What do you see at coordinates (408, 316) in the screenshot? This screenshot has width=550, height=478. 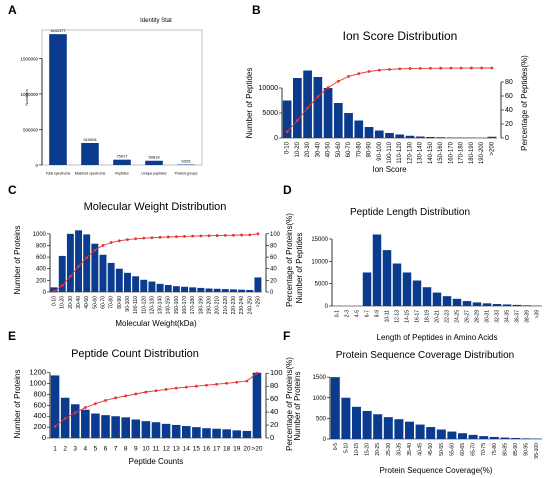 I see `panel-d-xtick-label: 14-15` at bounding box center [408, 316].